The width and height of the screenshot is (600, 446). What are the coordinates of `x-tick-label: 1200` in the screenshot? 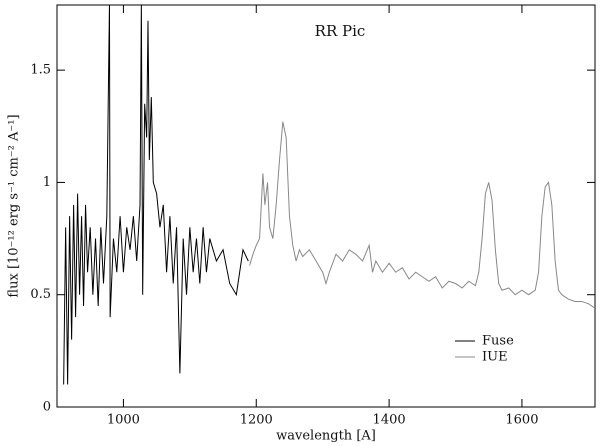 It's located at (256, 420).